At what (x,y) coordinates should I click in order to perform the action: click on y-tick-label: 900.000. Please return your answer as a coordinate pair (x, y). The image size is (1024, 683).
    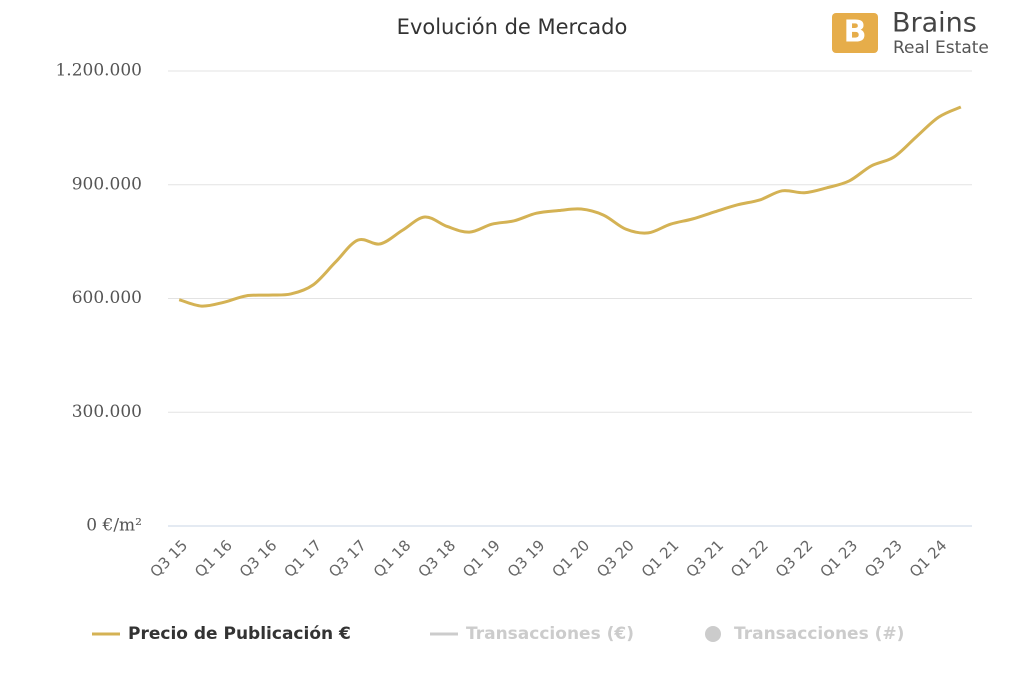
    Looking at the image, I should click on (107, 184).